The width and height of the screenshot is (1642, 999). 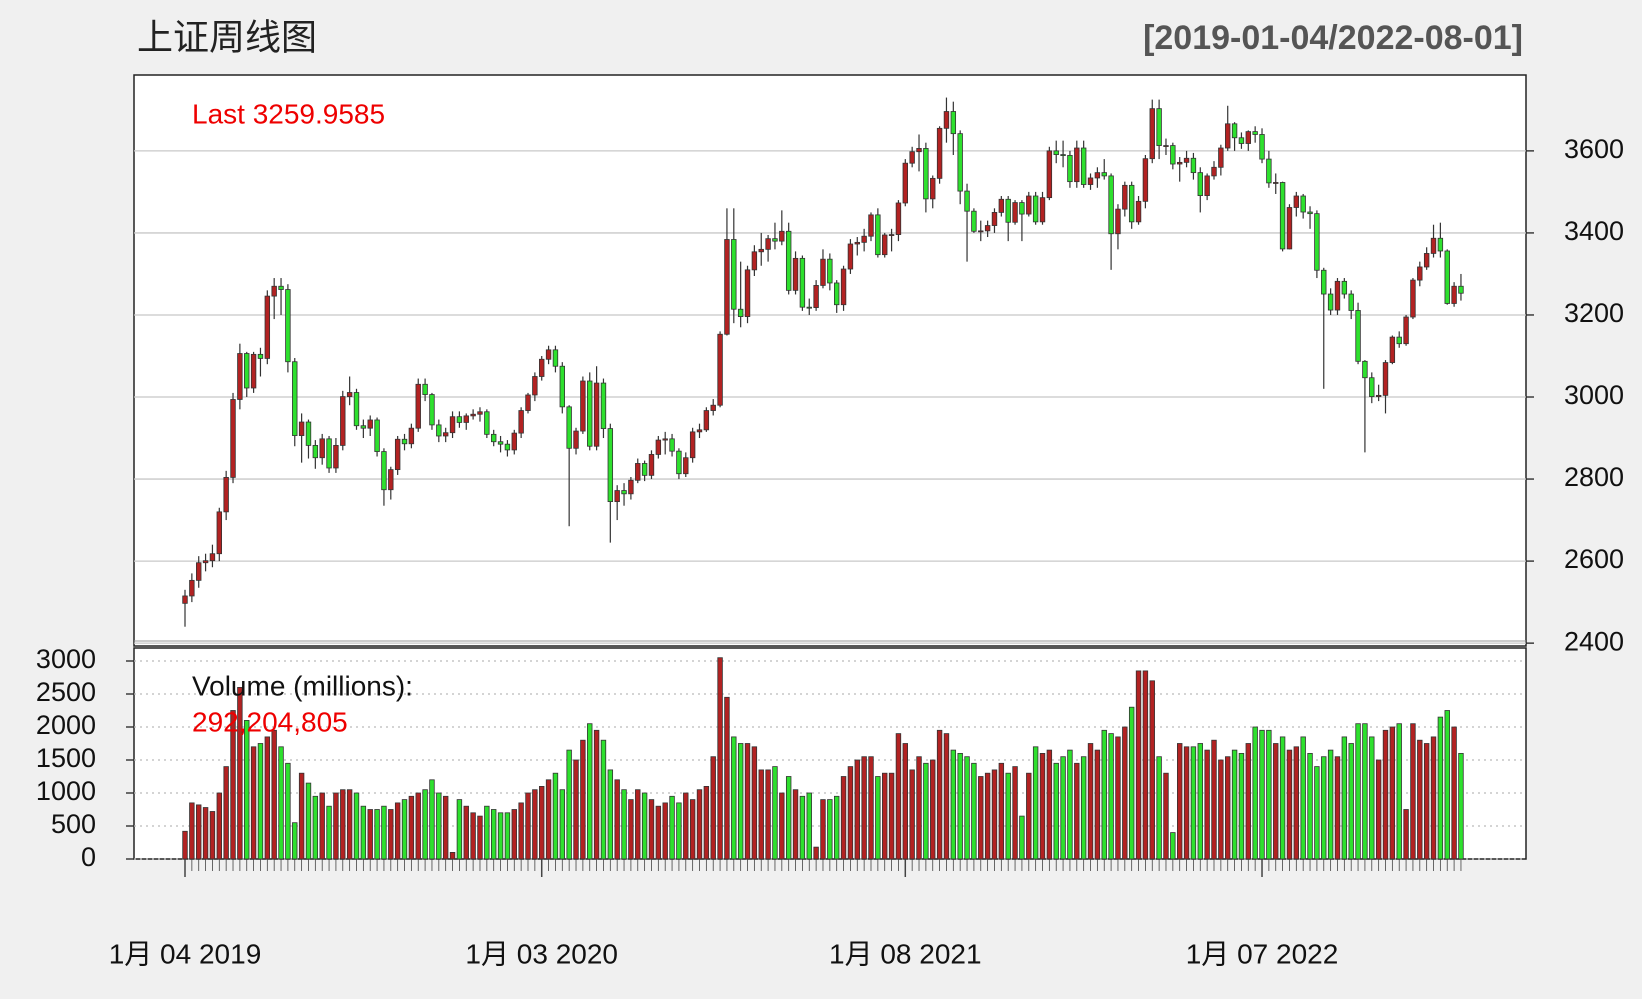 I want to click on volume-last-label: 292,204,805, so click(x=270, y=721).